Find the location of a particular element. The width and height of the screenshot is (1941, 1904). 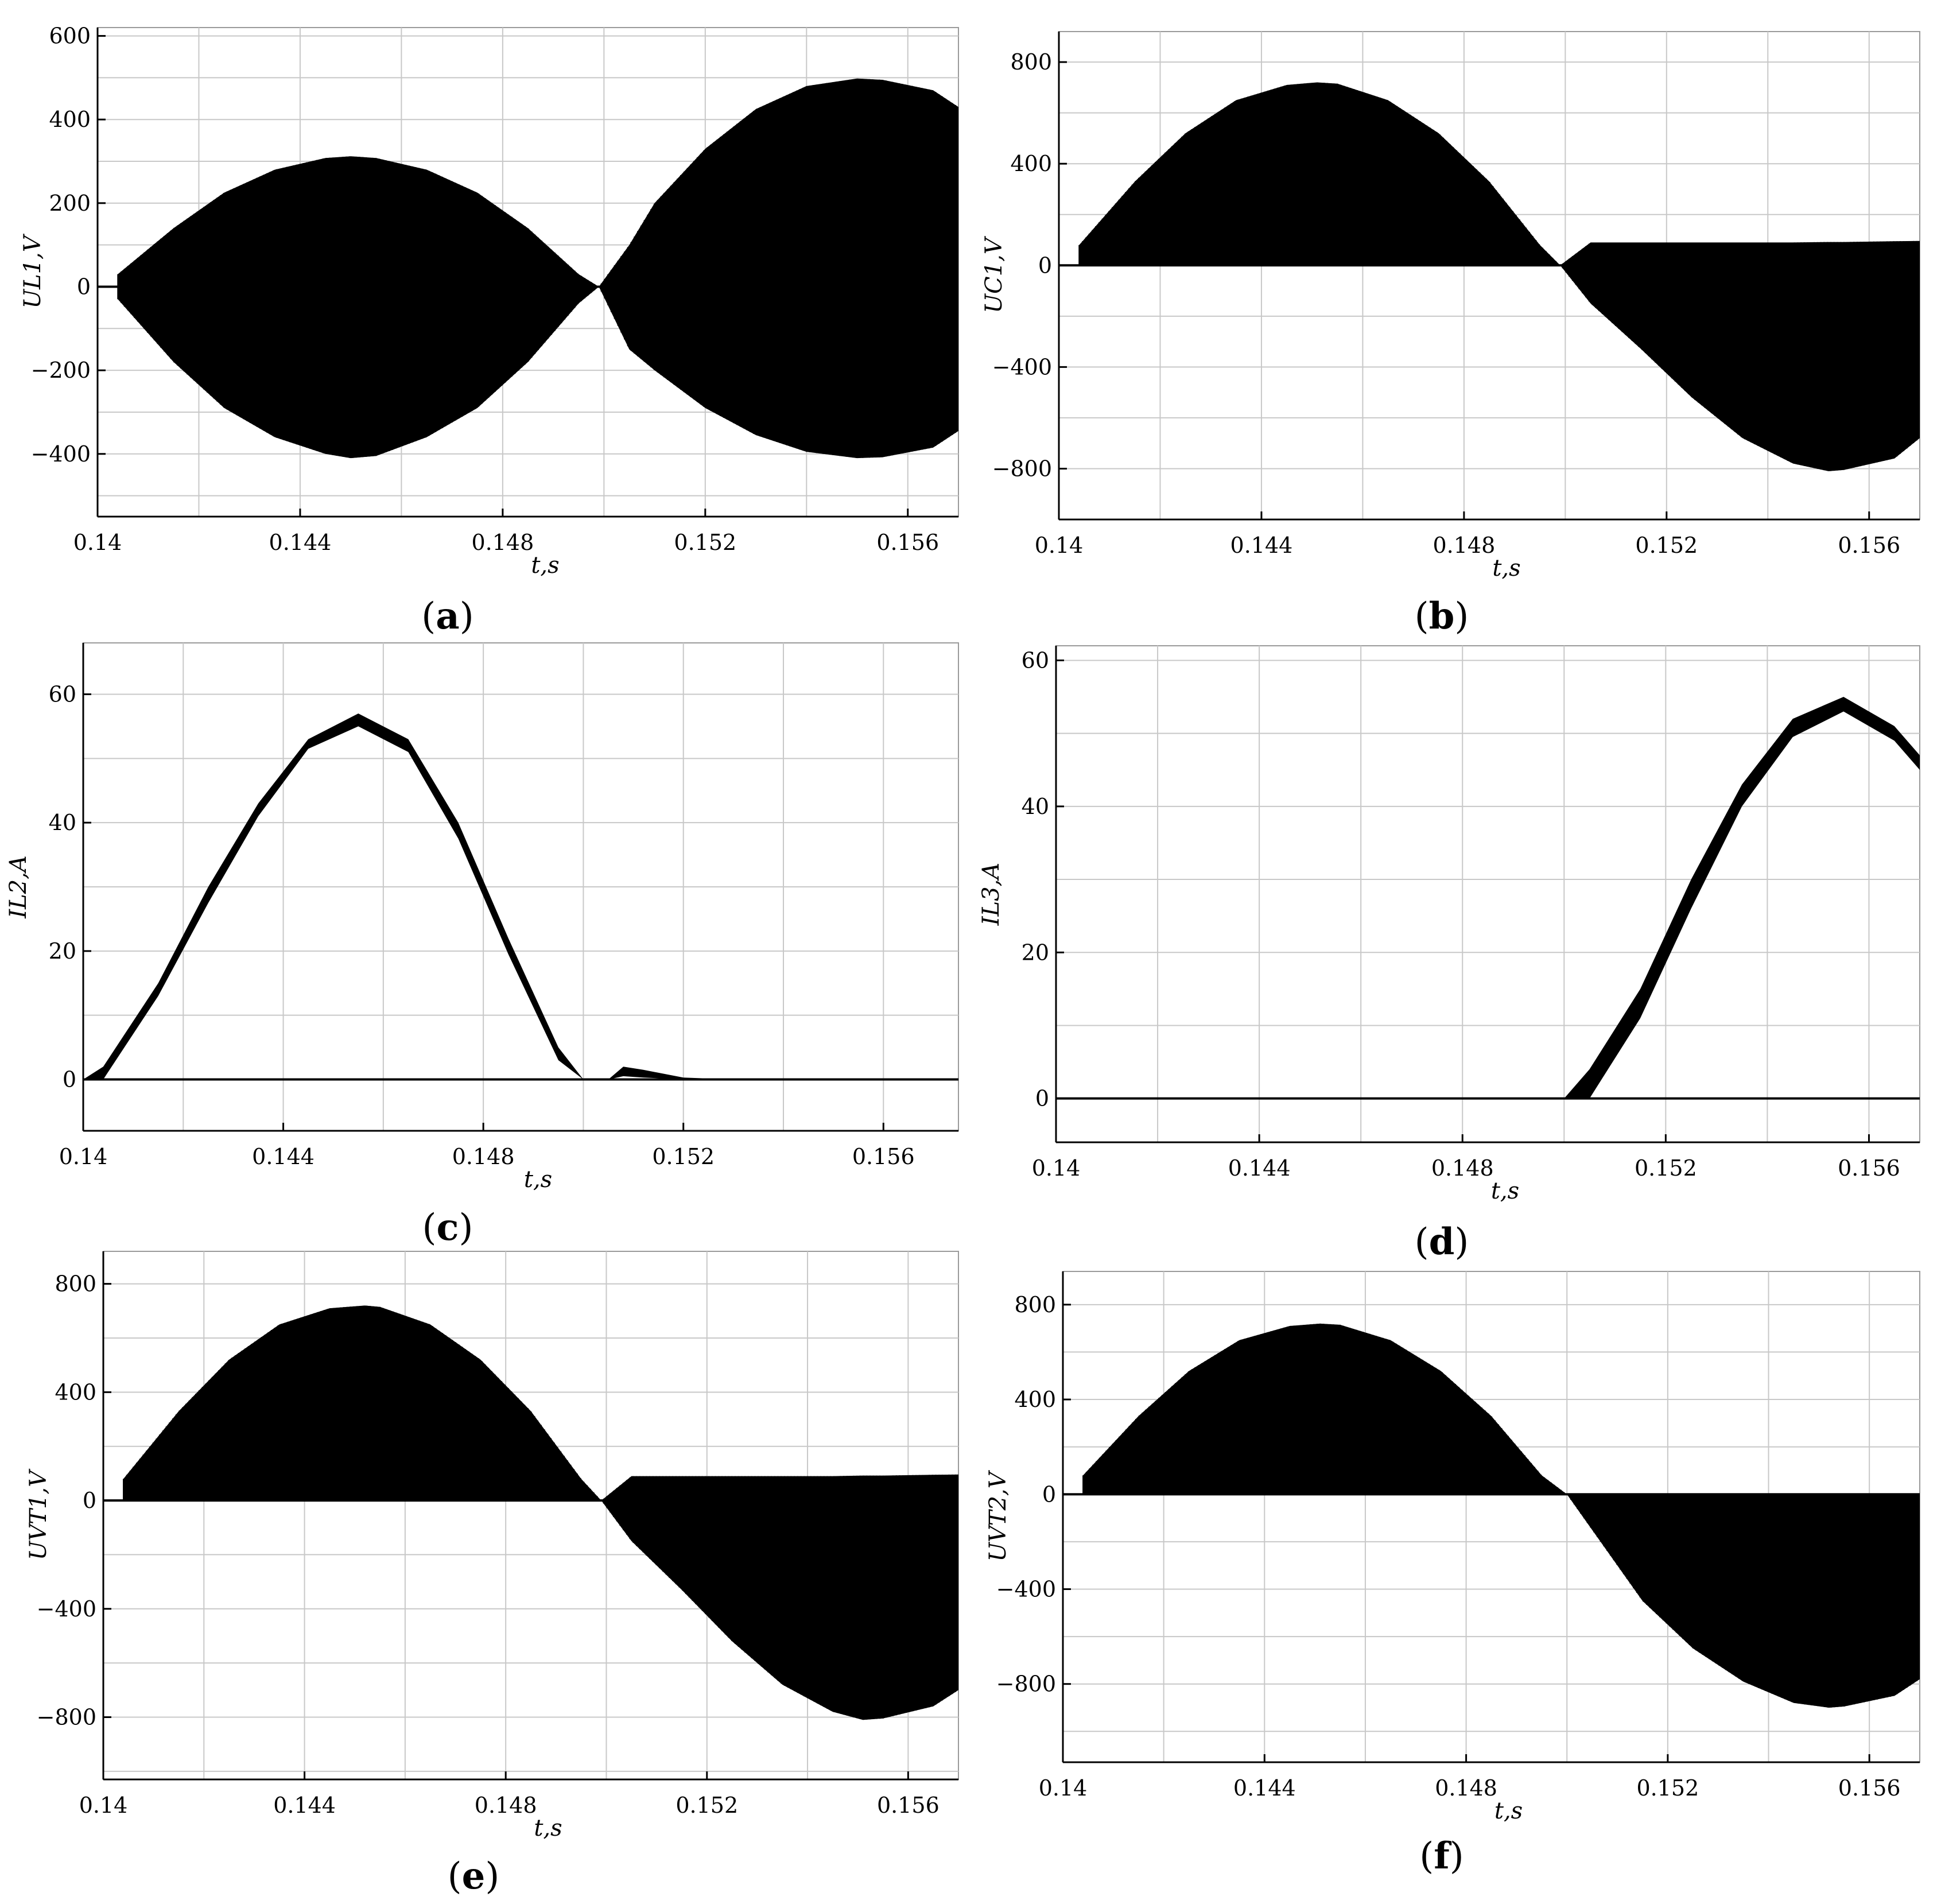

panel-caption: (d) is located at coordinates (1442, 1241).